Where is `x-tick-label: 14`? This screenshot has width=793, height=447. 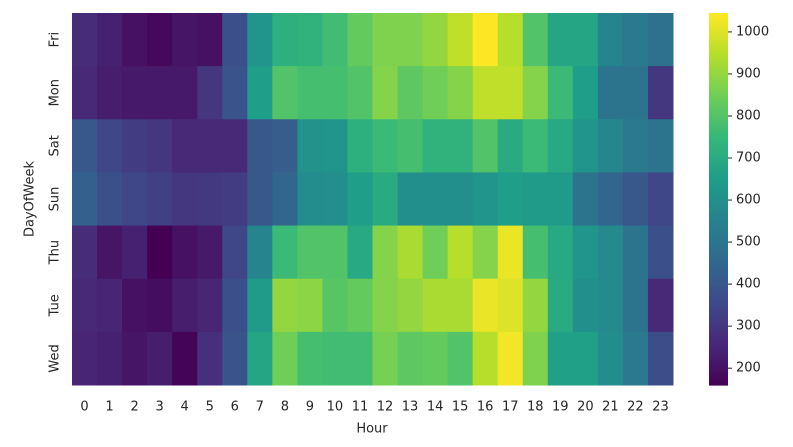
x-tick-label: 14 is located at coordinates (435, 407).